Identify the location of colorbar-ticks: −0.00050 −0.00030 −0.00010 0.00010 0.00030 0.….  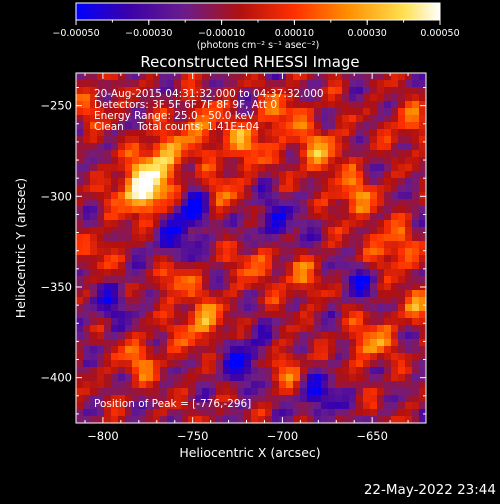
(256, 29).